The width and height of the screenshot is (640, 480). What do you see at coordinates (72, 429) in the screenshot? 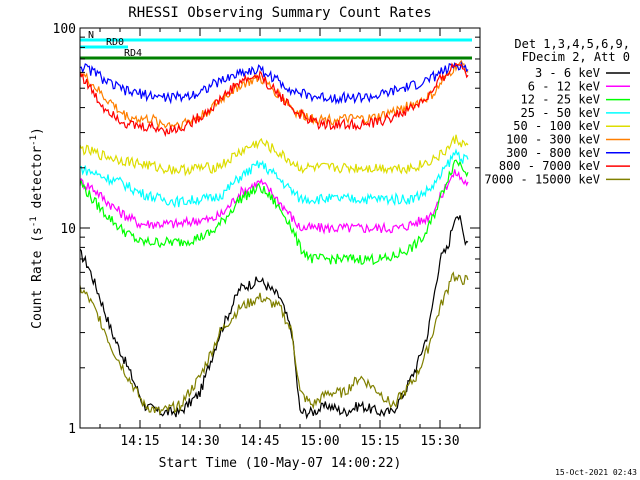
I see `y-tick-label-0: 1` at bounding box center [72, 429].